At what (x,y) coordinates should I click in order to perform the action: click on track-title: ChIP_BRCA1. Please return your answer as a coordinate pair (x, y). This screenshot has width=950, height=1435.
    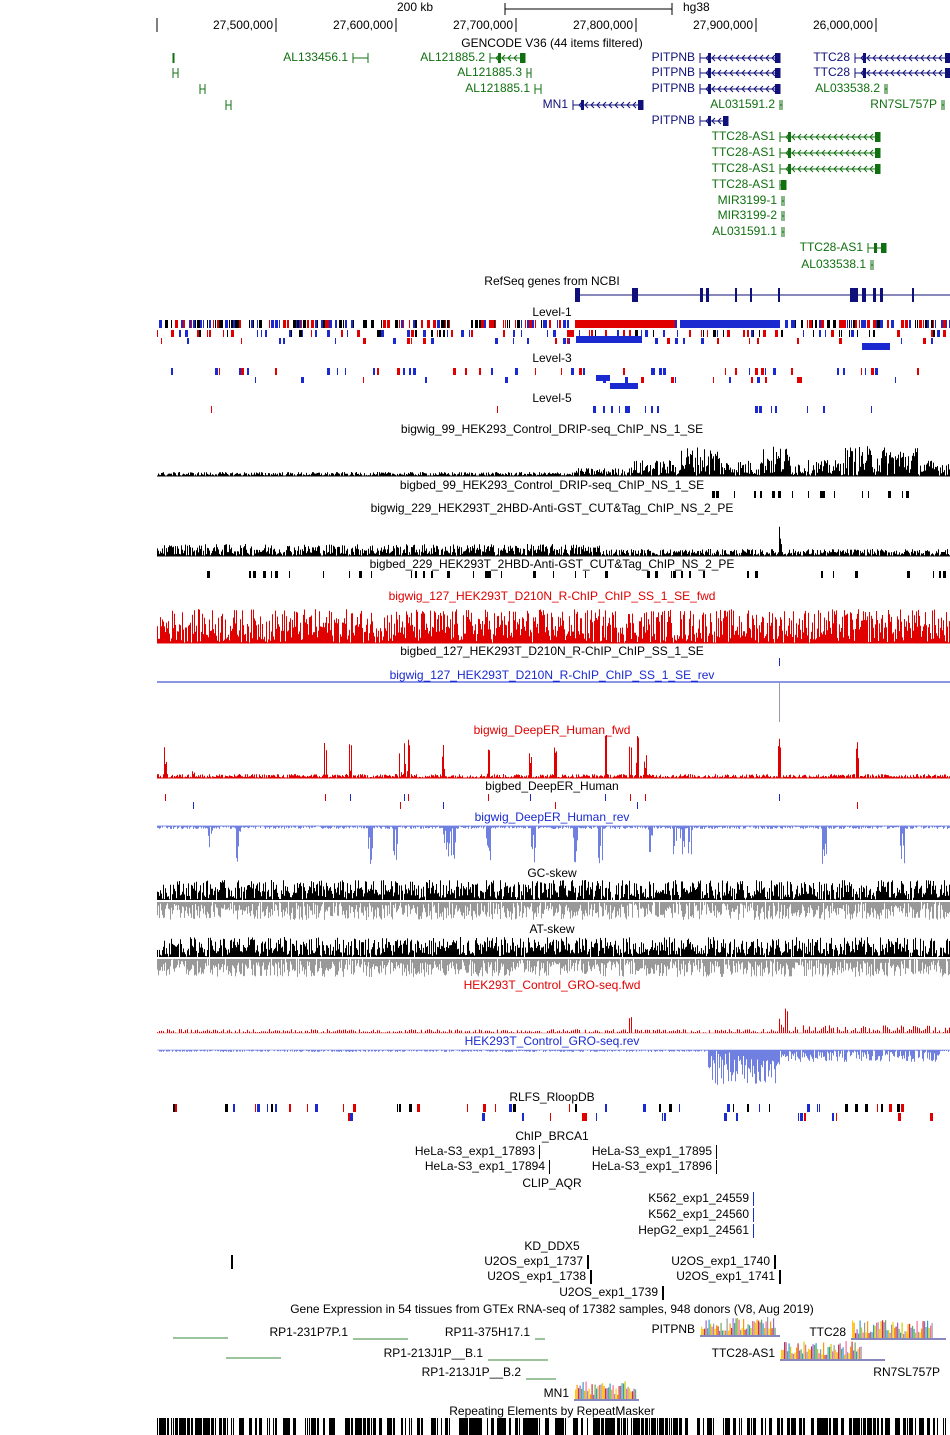
    Looking at the image, I should click on (552, 1136).